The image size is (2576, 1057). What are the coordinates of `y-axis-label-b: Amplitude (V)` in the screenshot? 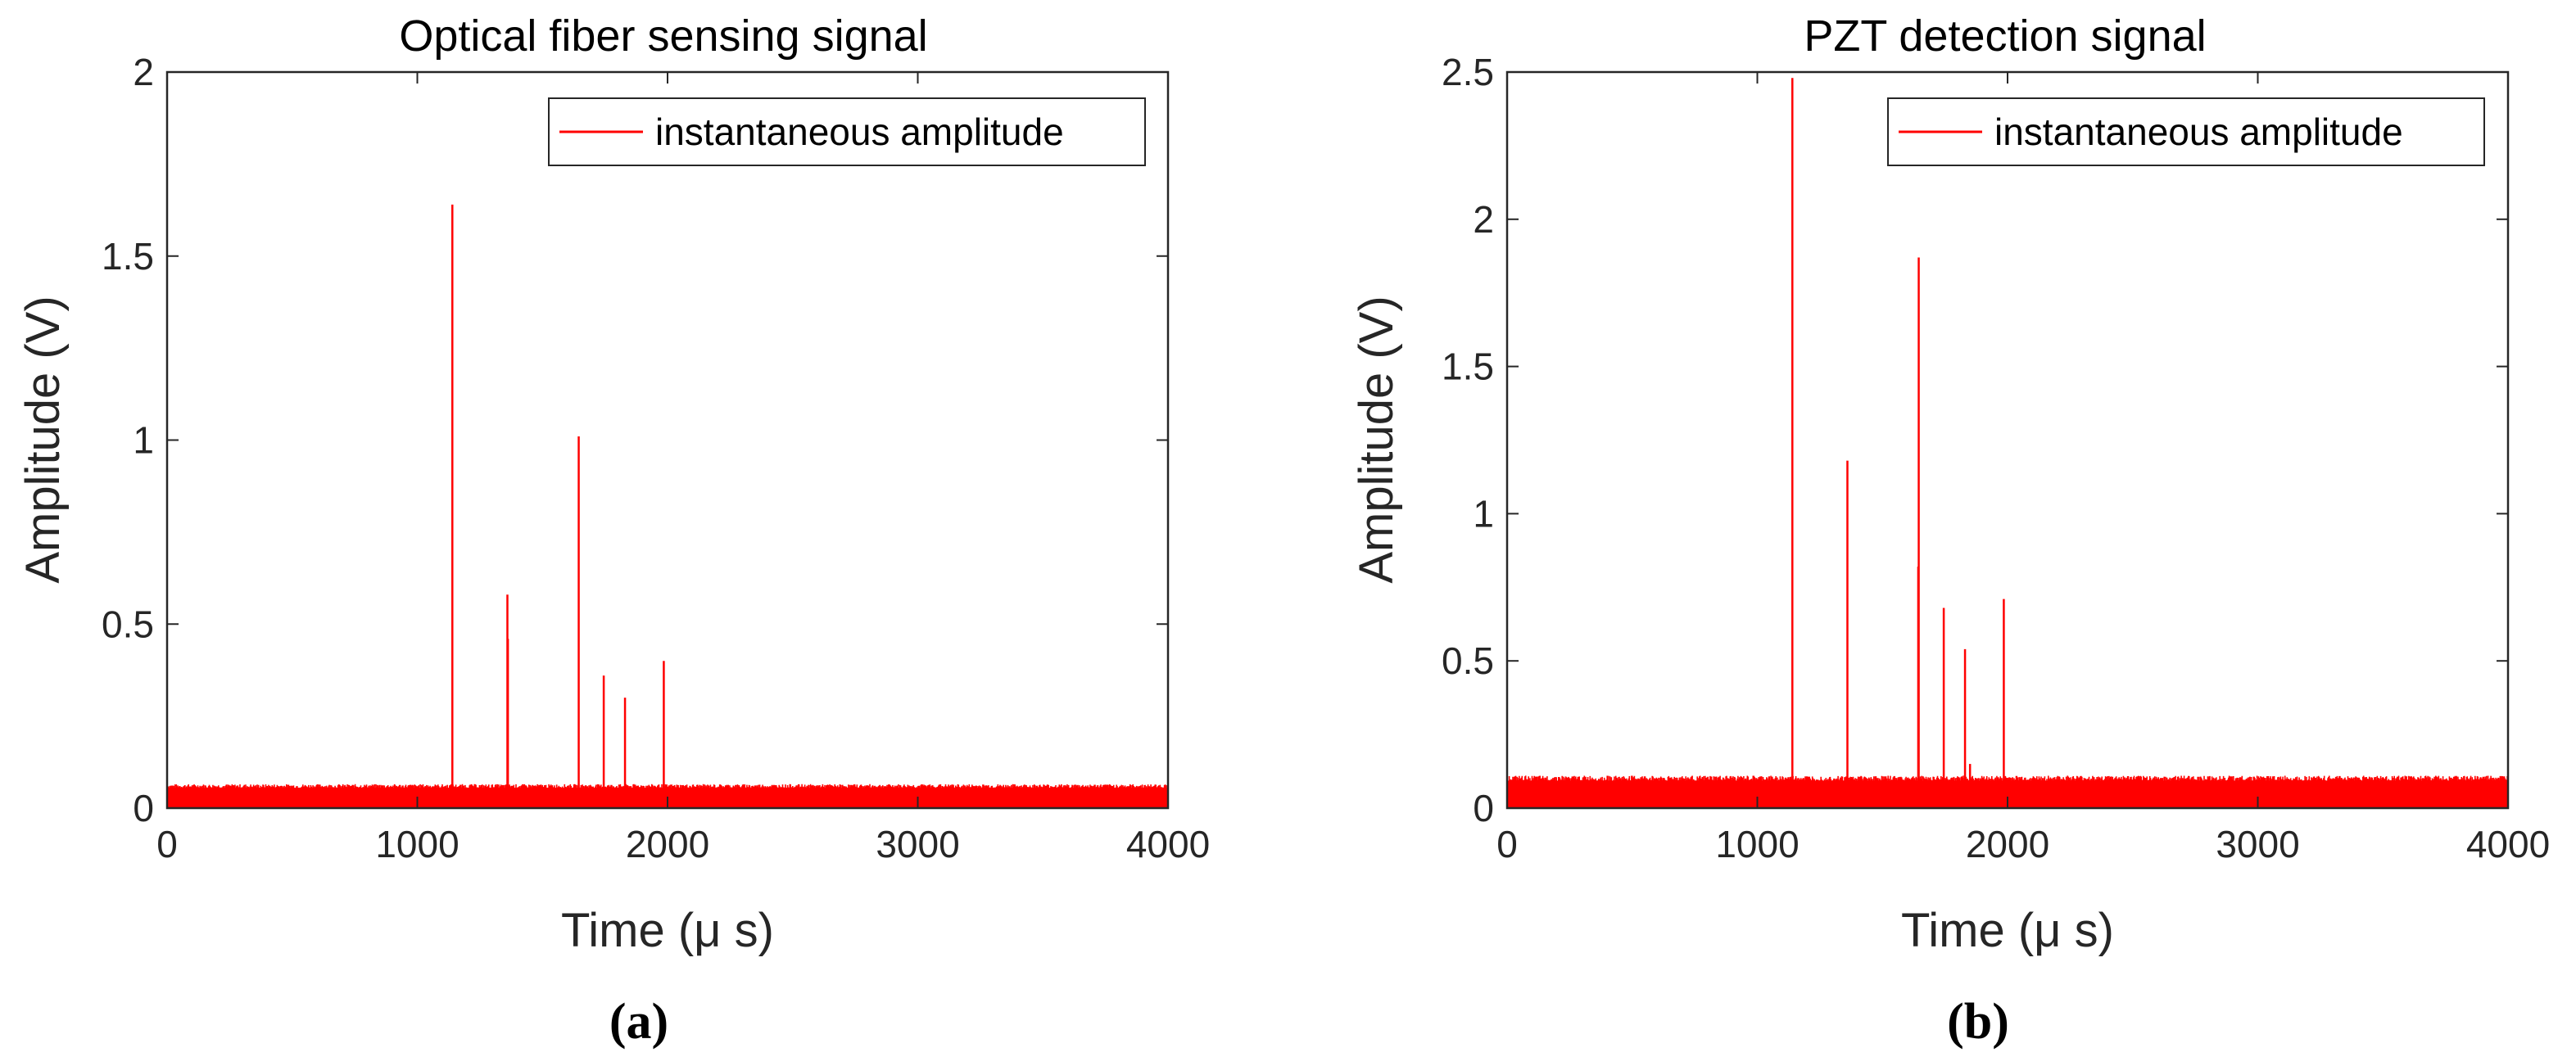 It's located at (1376, 439).